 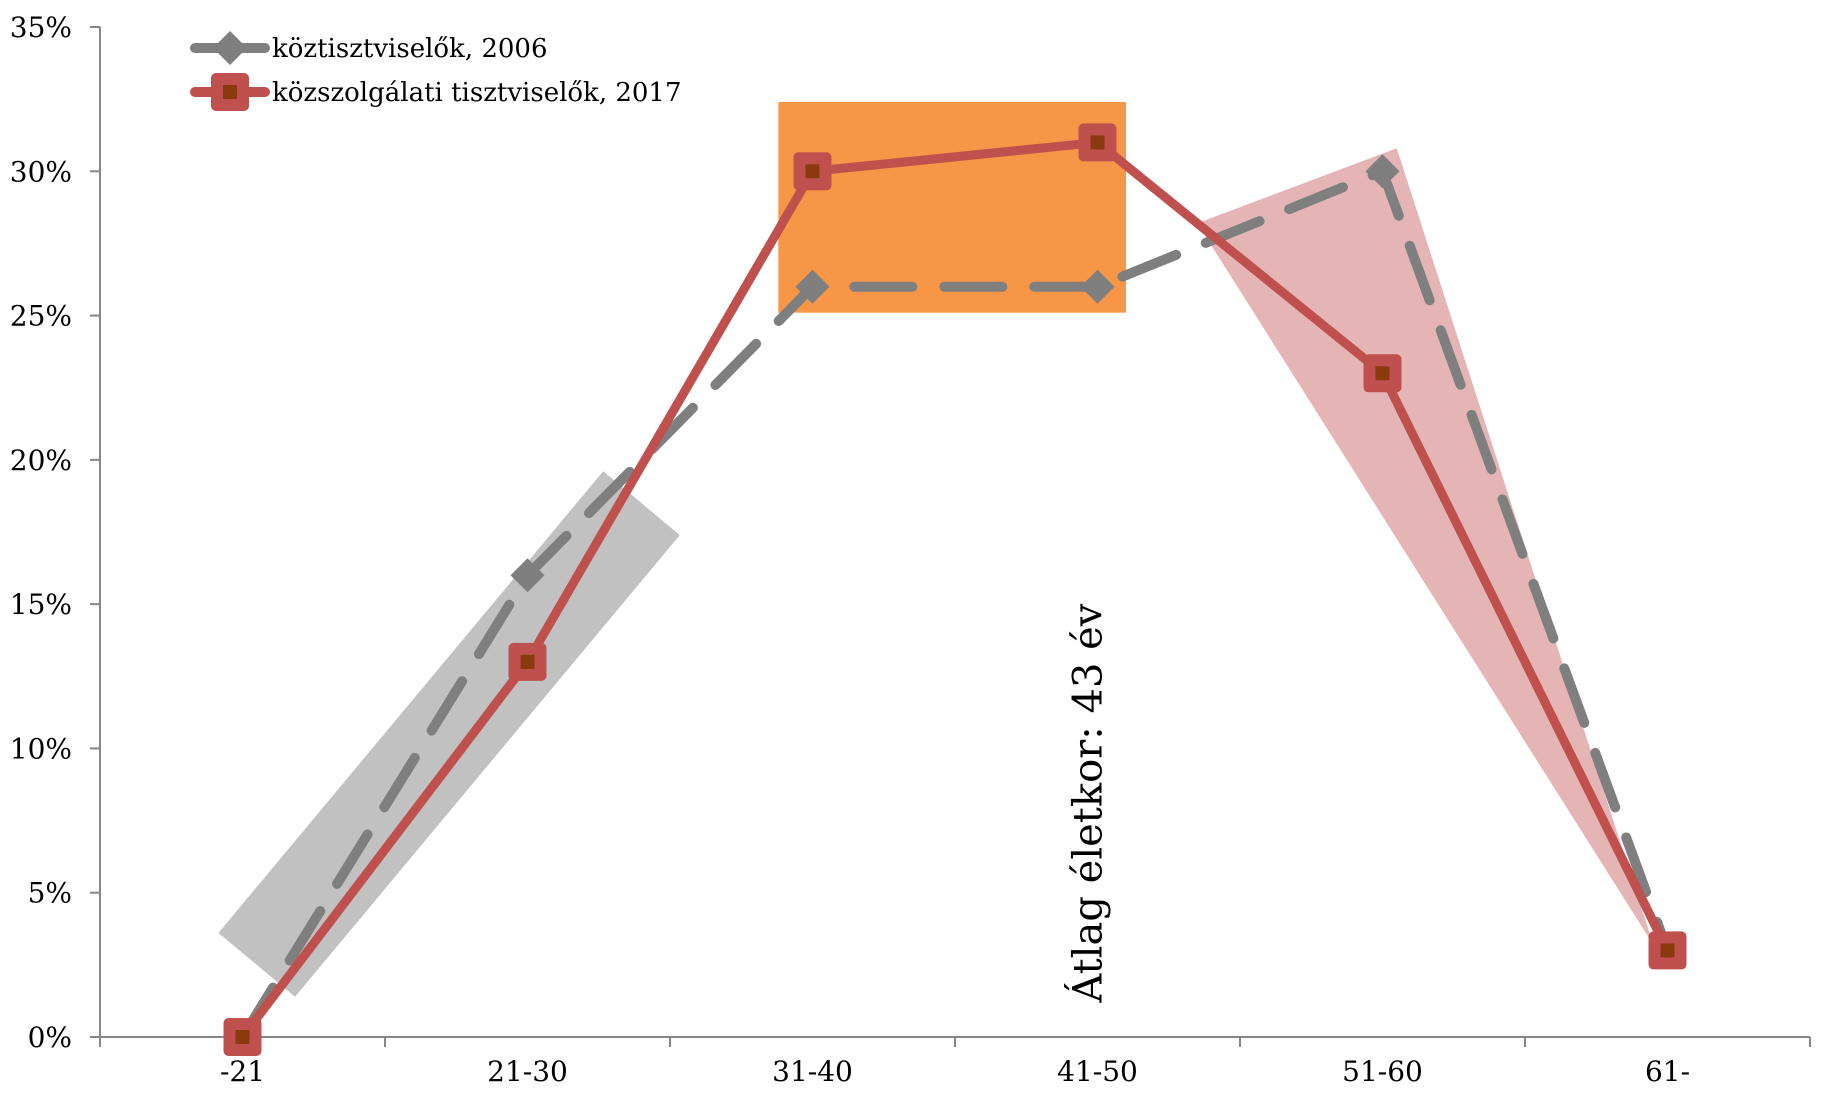 What do you see at coordinates (41, 460) in the screenshot?
I see `y-tick-label: 20%` at bounding box center [41, 460].